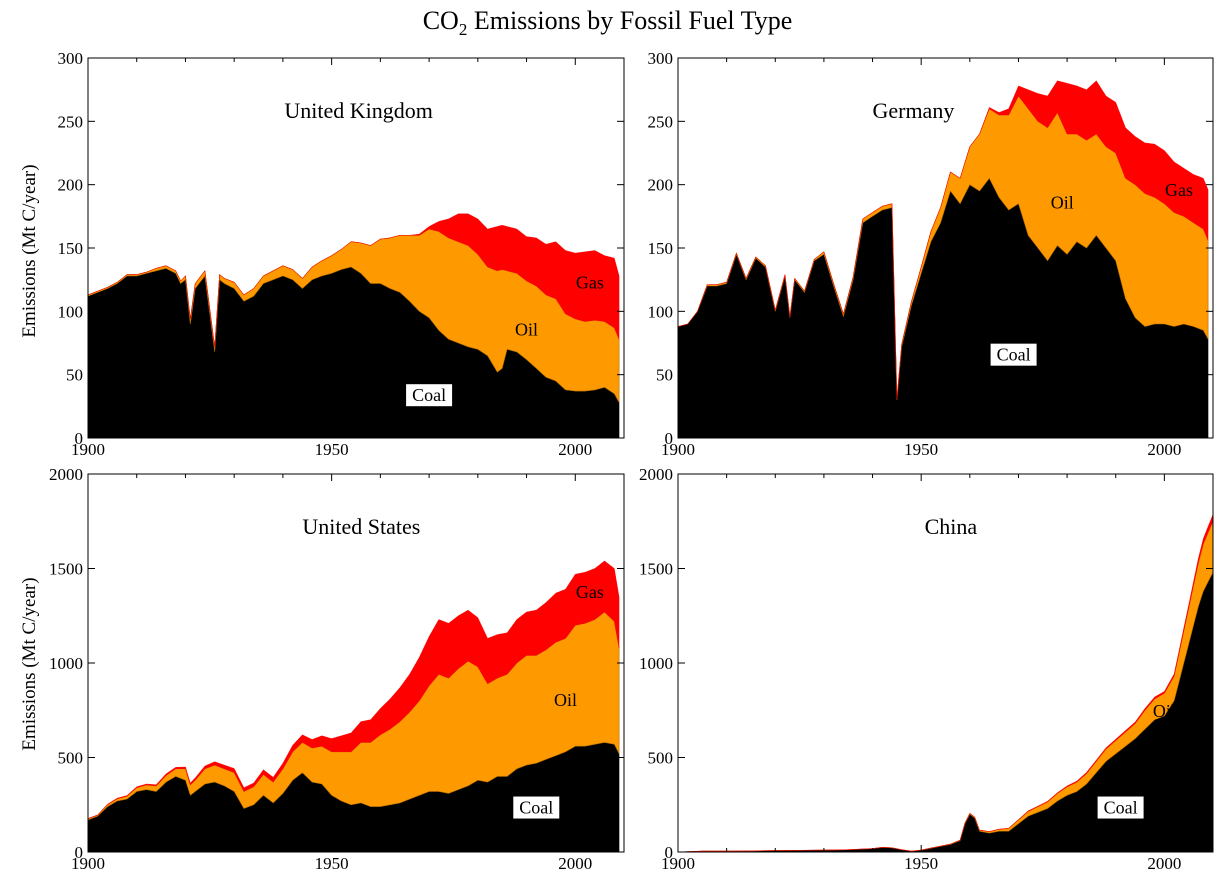 The image size is (1215, 877). I want to click on series-label-coal: Coal, so click(429, 395).